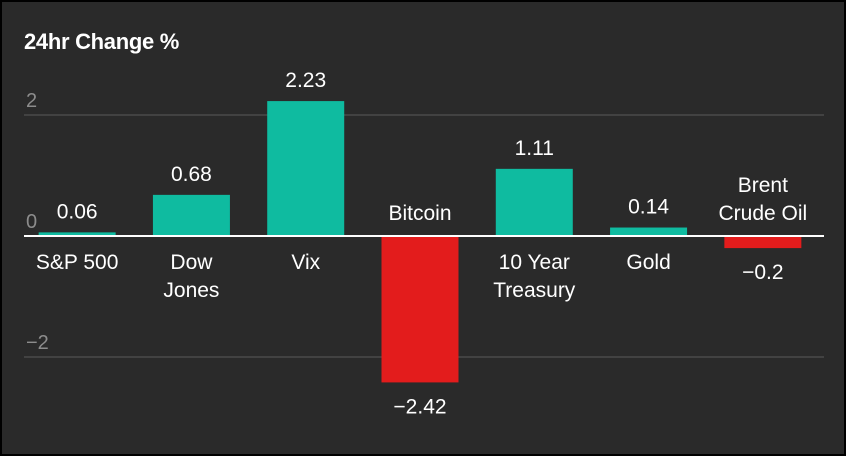 The width and height of the screenshot is (846, 456). Describe the element at coordinates (31, 101) in the screenshot. I see `y-tick-label: 2` at that location.